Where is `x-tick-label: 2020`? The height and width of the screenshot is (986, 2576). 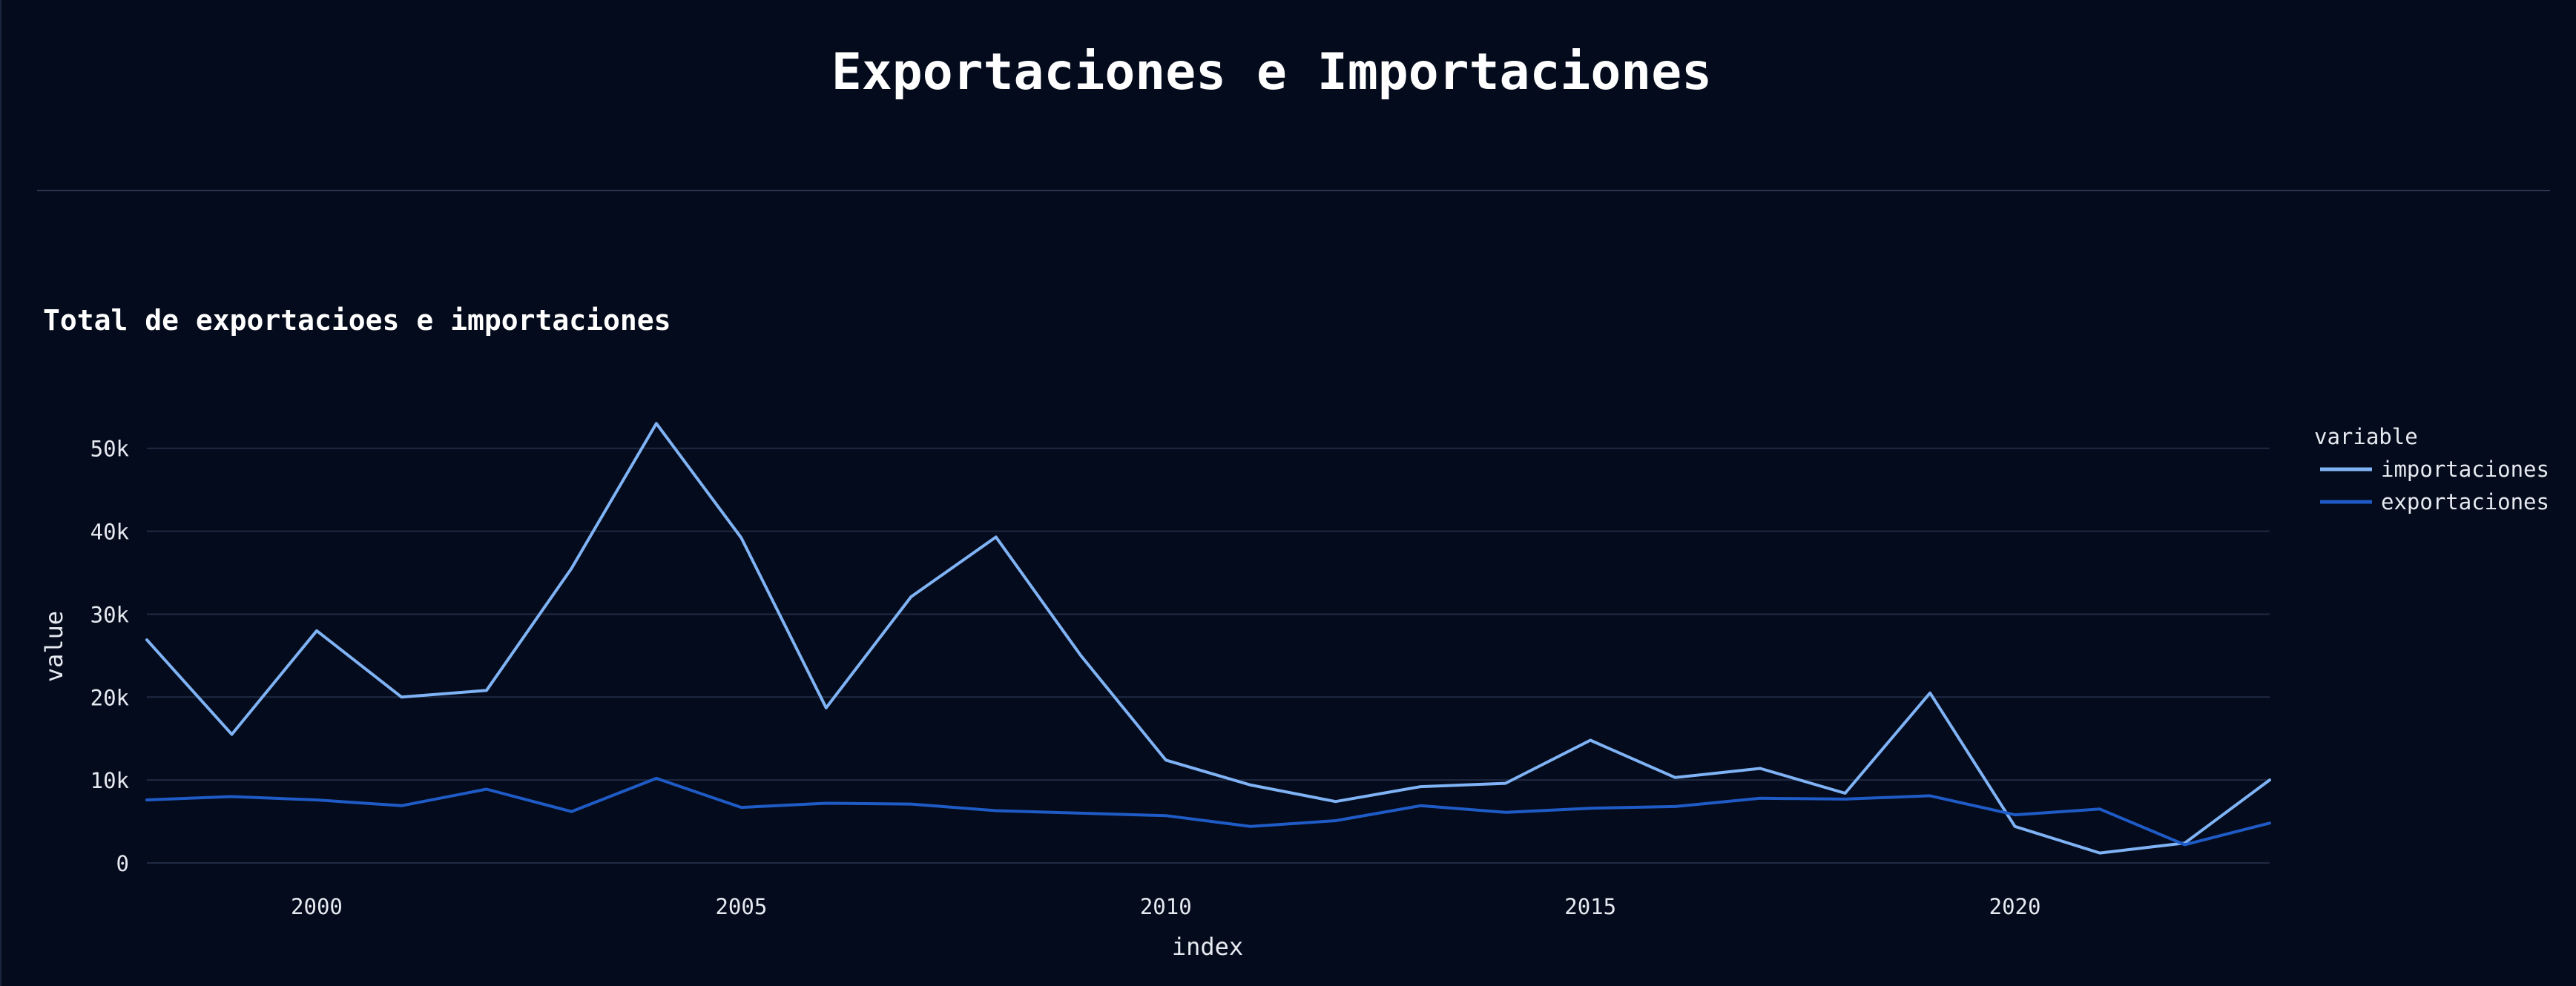 x-tick-label: 2020 is located at coordinates (2015, 906).